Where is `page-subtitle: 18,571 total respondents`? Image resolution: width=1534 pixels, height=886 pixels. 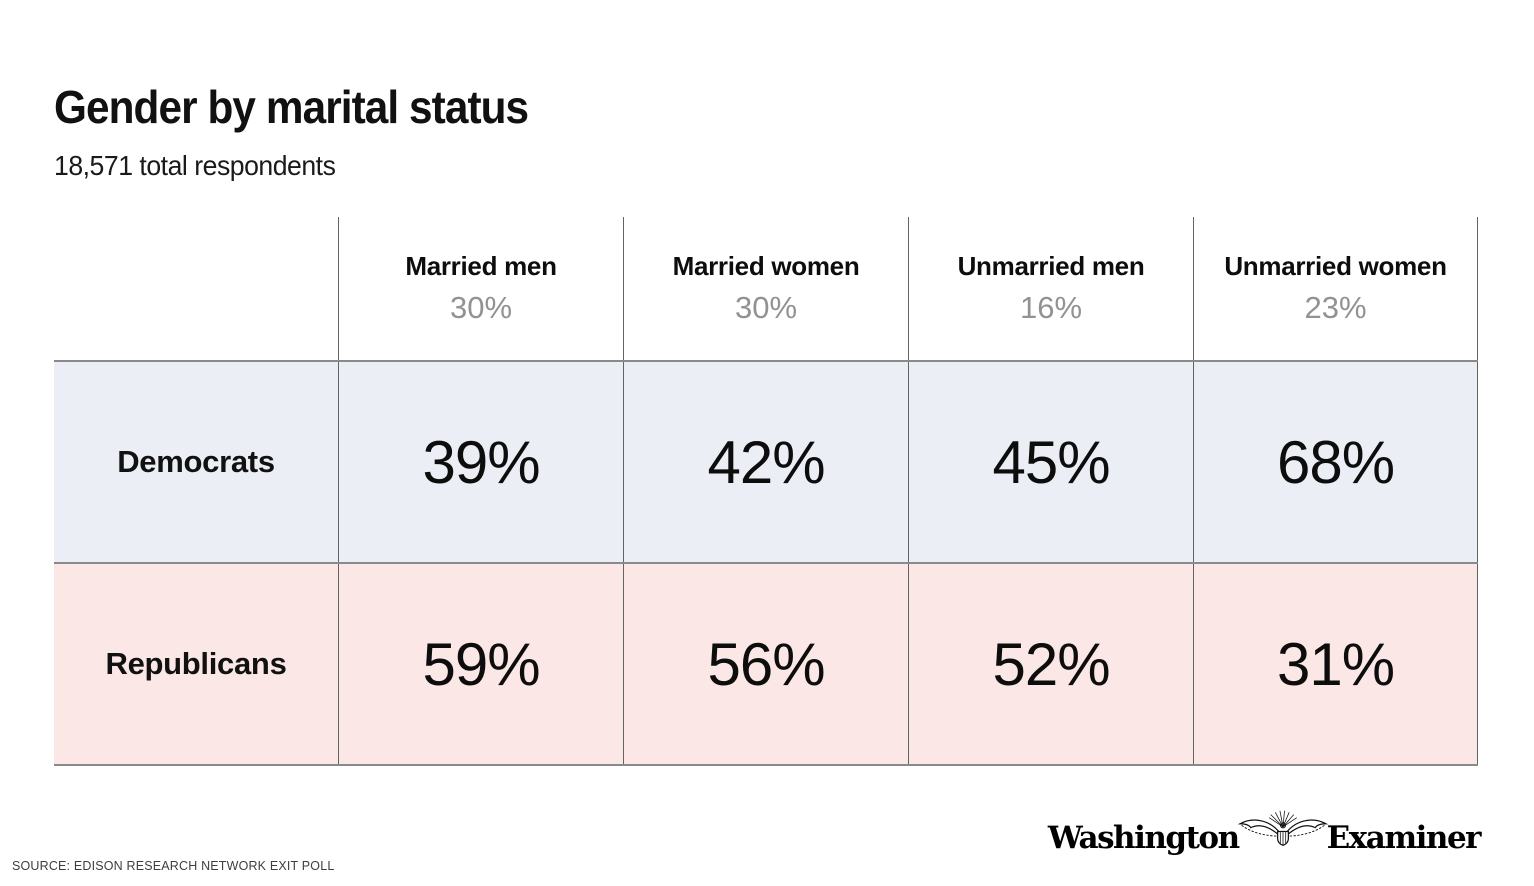
page-subtitle: 18,571 total respondents is located at coordinates (195, 165).